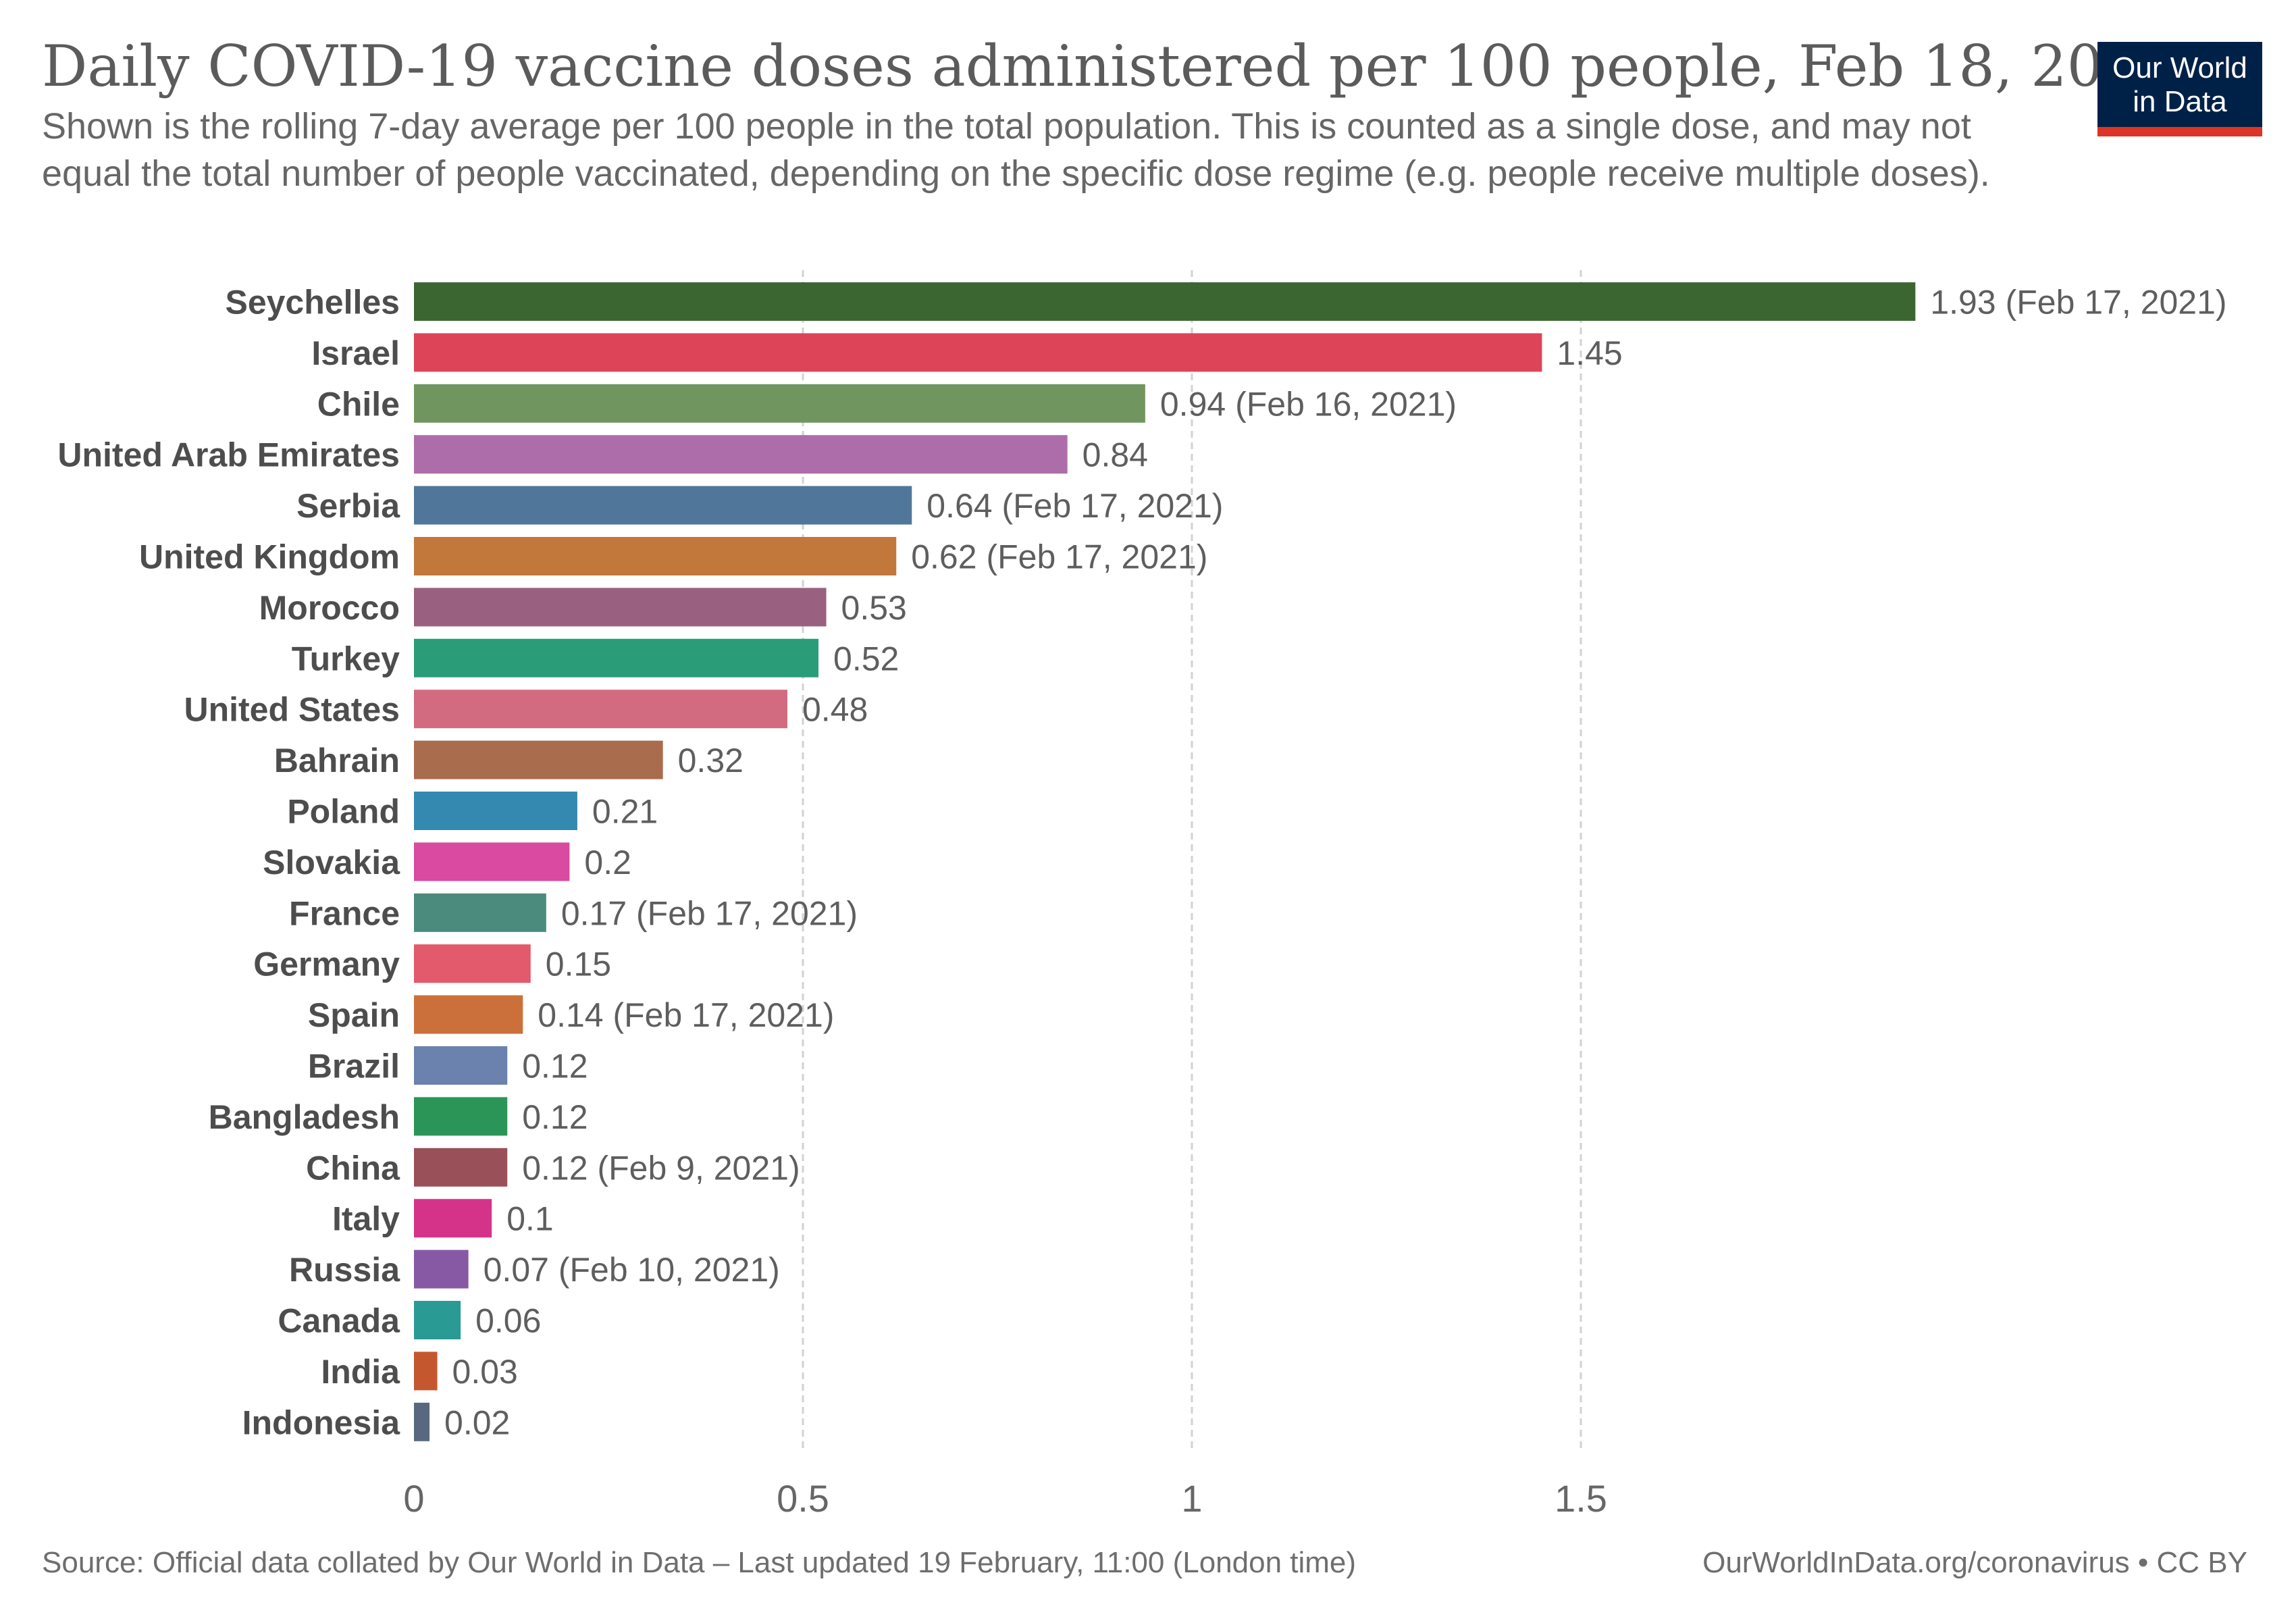 This screenshot has width=2296, height=1621. Describe the element at coordinates (345, 1270) in the screenshot. I see `category-label: Russia` at that location.